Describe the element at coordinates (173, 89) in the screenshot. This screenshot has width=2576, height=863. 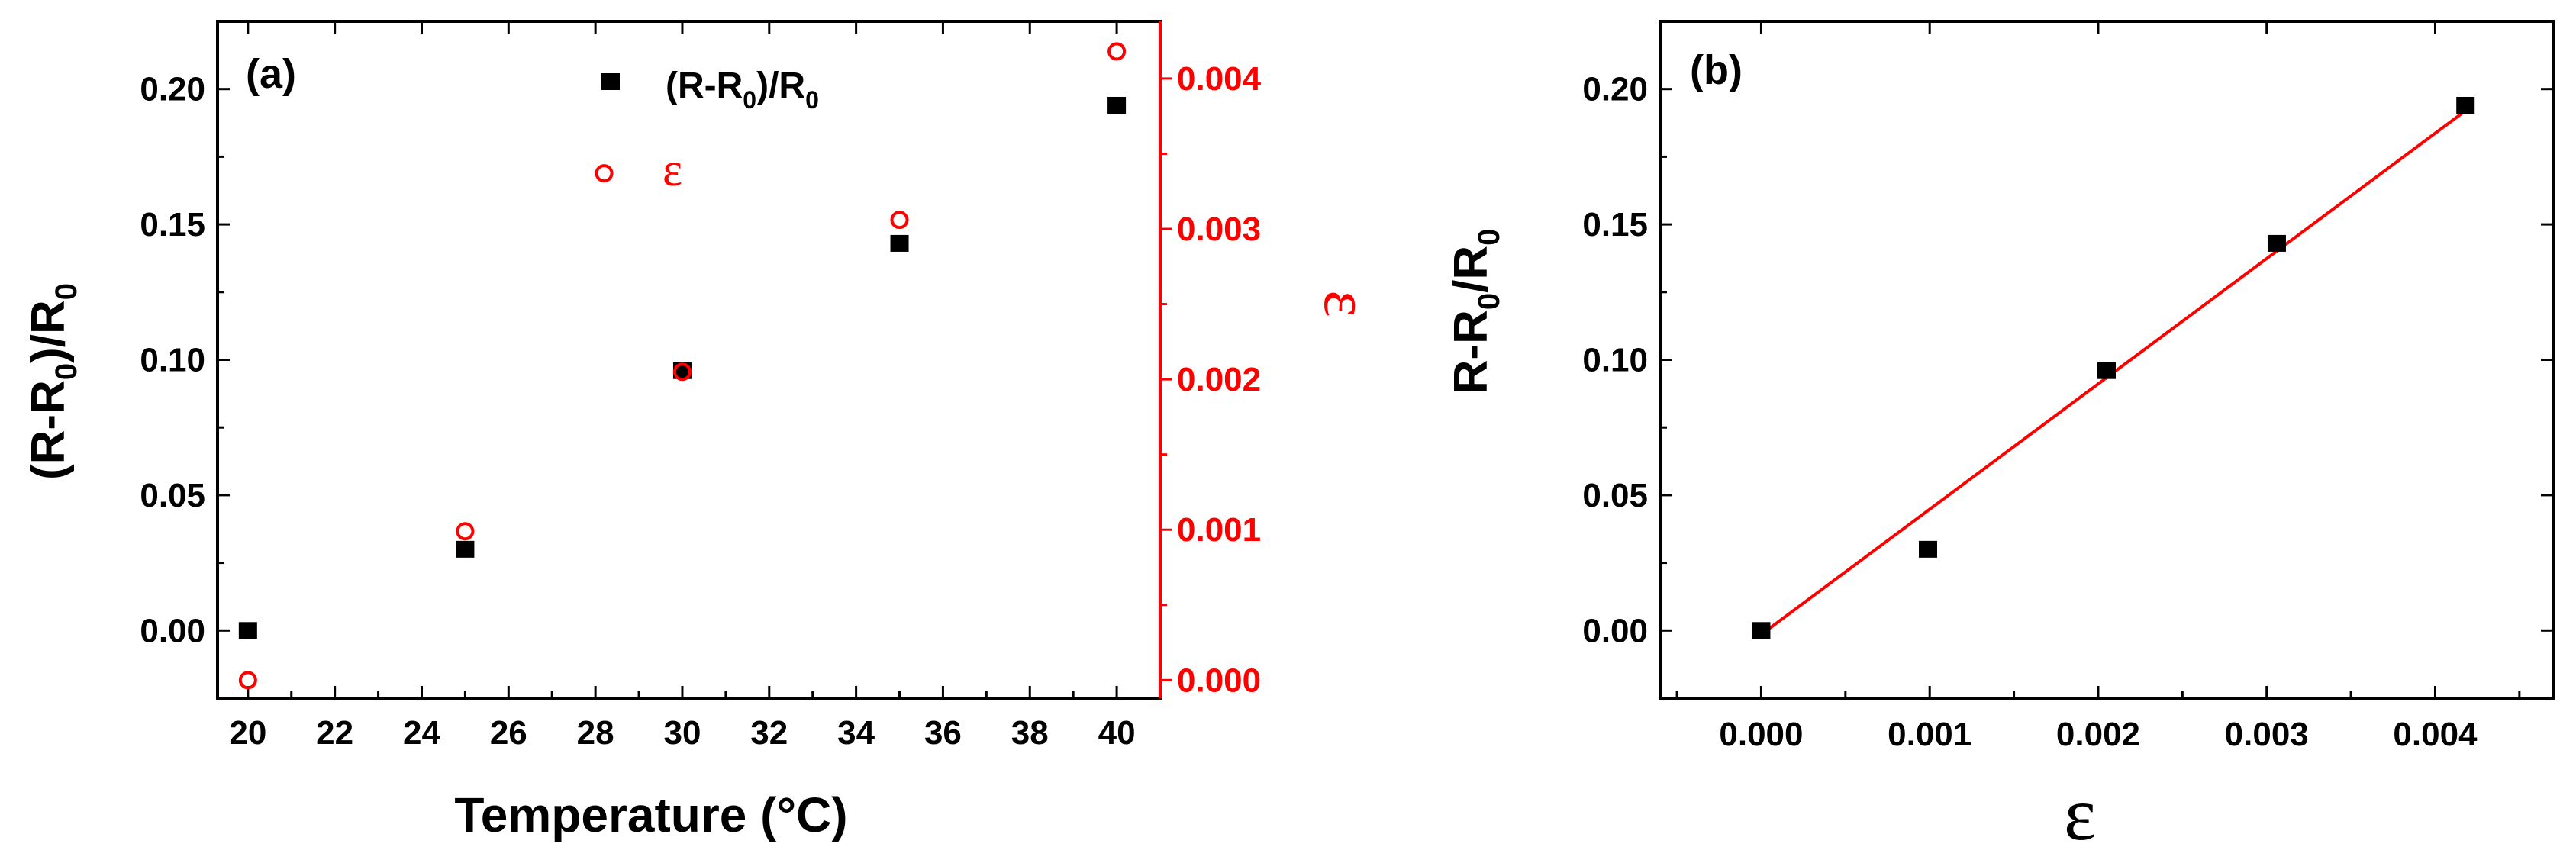
I see `left-y-tick-label: 0.20` at that location.